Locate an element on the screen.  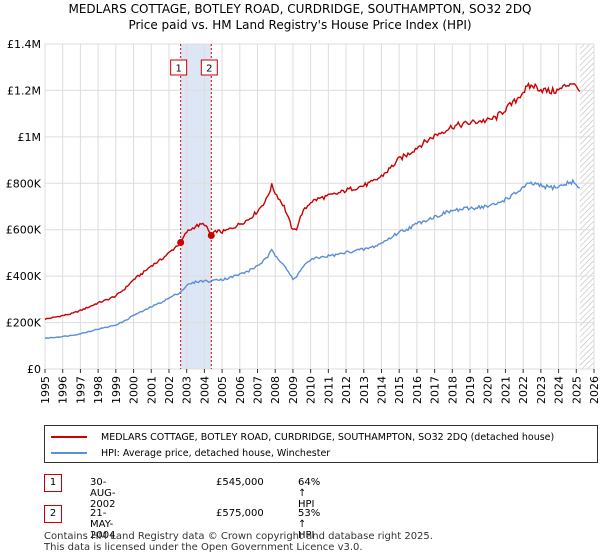
x-tick-label: 2024 is located at coordinates (559, 390).